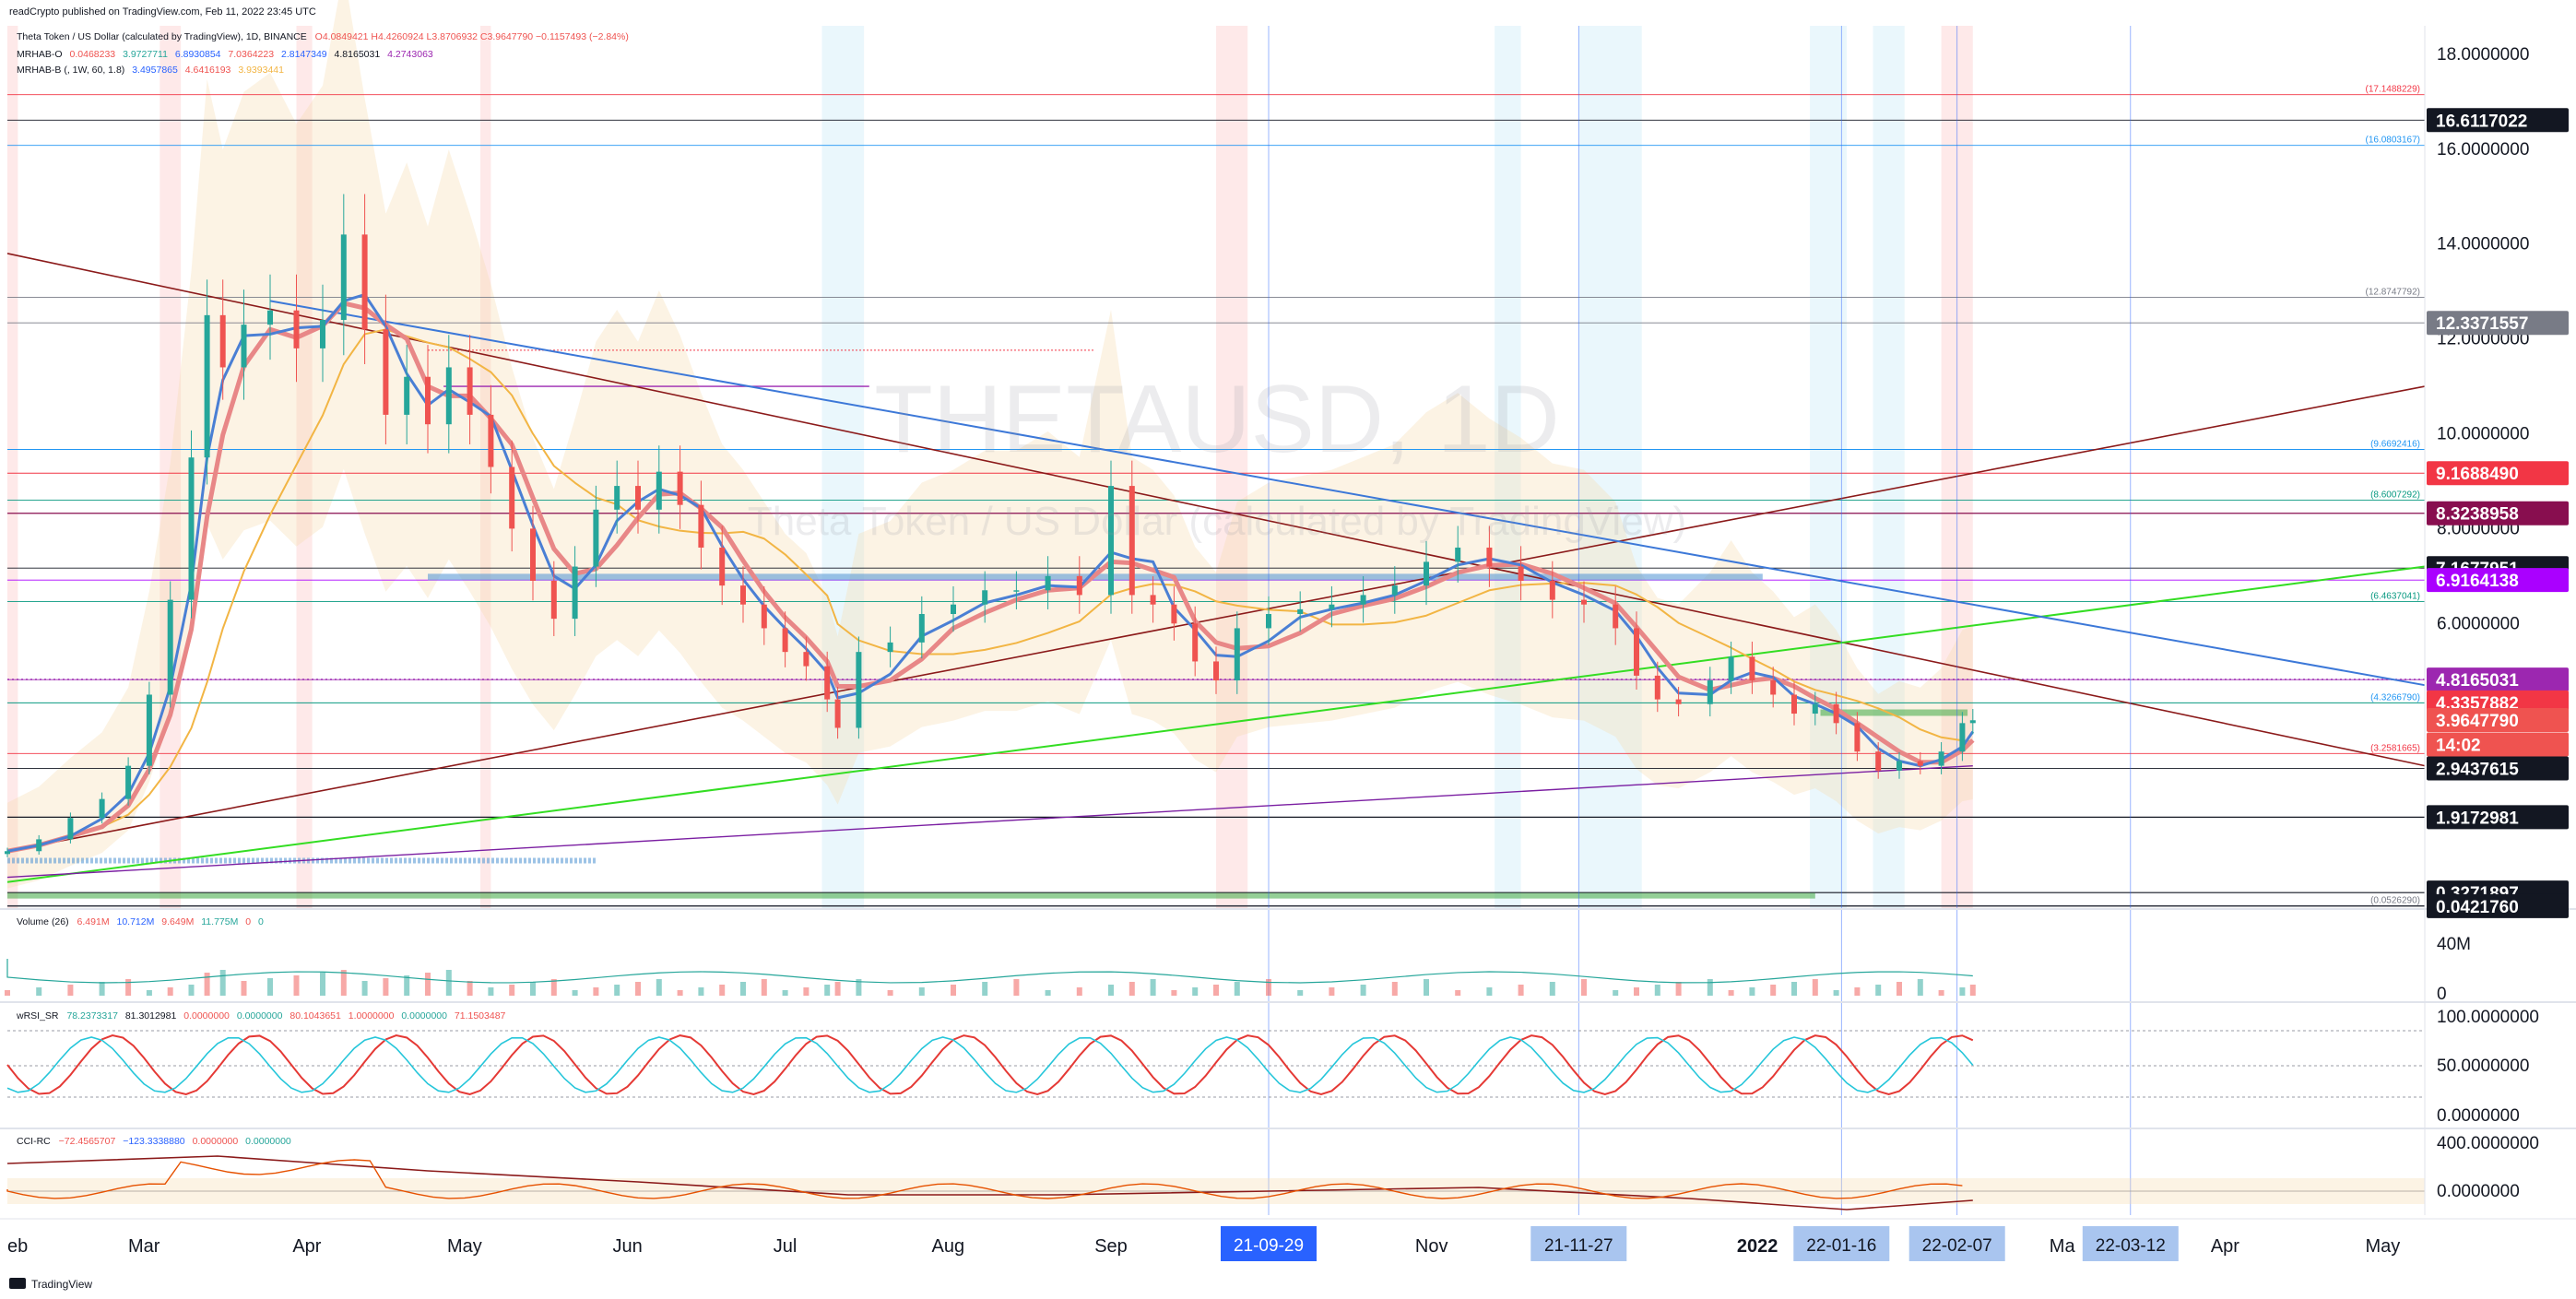 This screenshot has height=1299, width=2576. What do you see at coordinates (2482, 324) in the screenshot?
I see `price-tag-label: 12.3371557` at bounding box center [2482, 324].